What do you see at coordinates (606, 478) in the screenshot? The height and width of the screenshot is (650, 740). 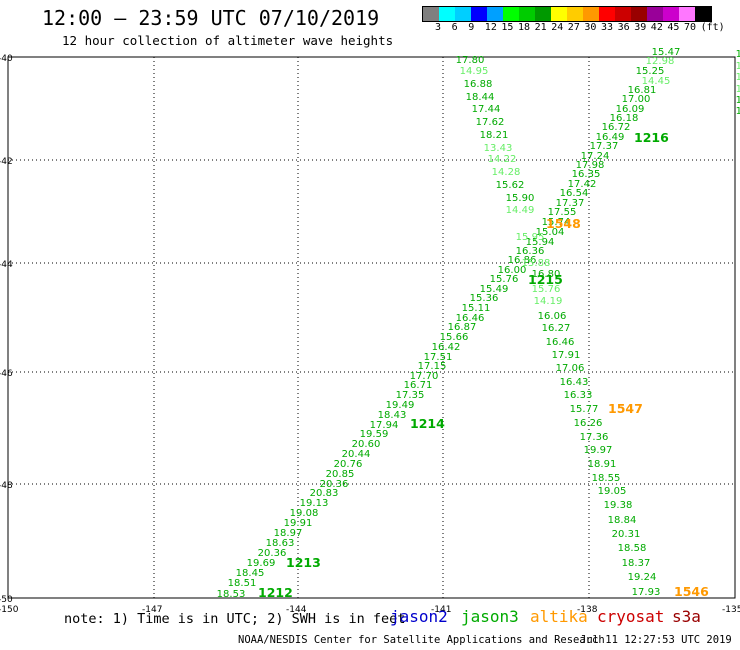 I see `swh-value: 18.55` at bounding box center [606, 478].